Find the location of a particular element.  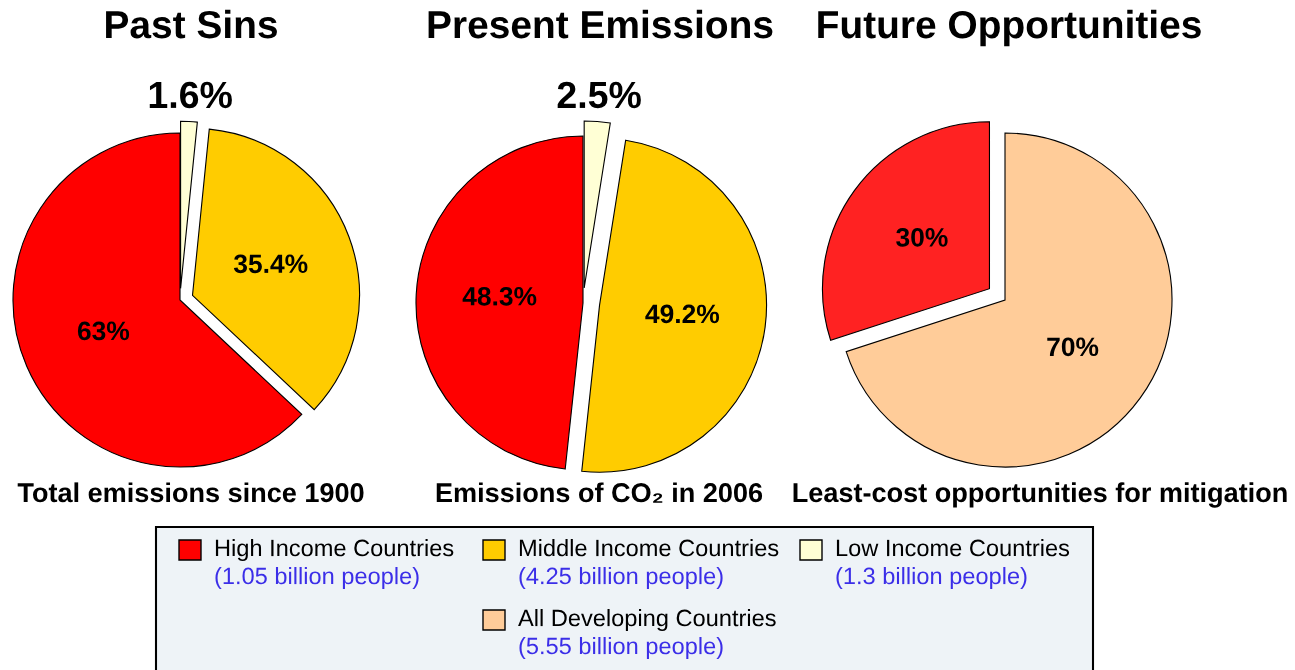

chart-title: Past Sins is located at coordinates (191, 24).